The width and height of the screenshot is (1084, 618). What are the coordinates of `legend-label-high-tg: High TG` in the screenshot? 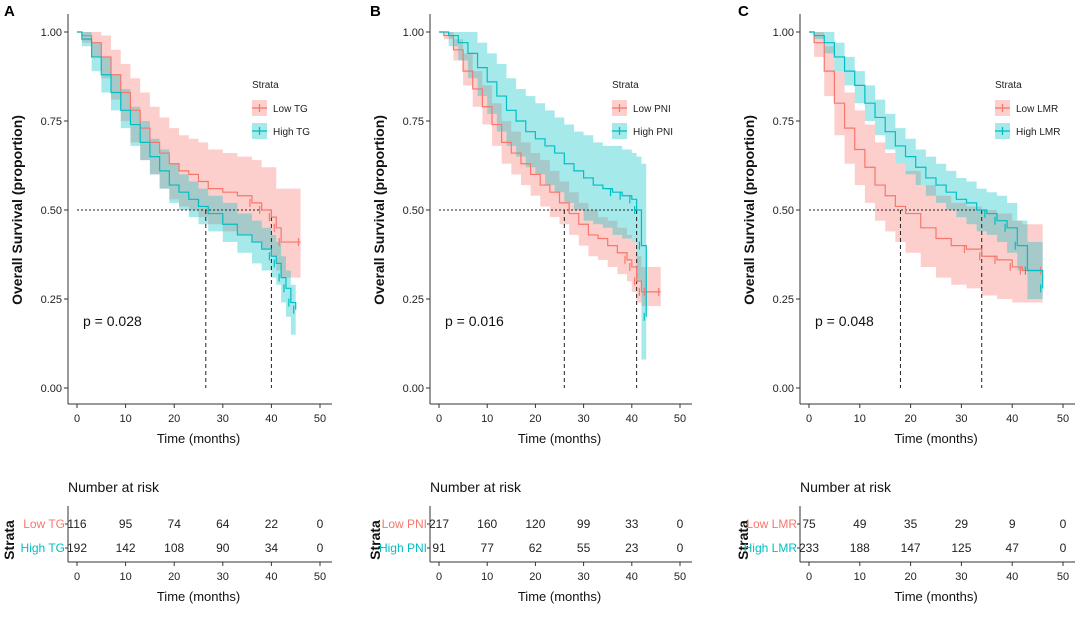 It's located at (291, 132).